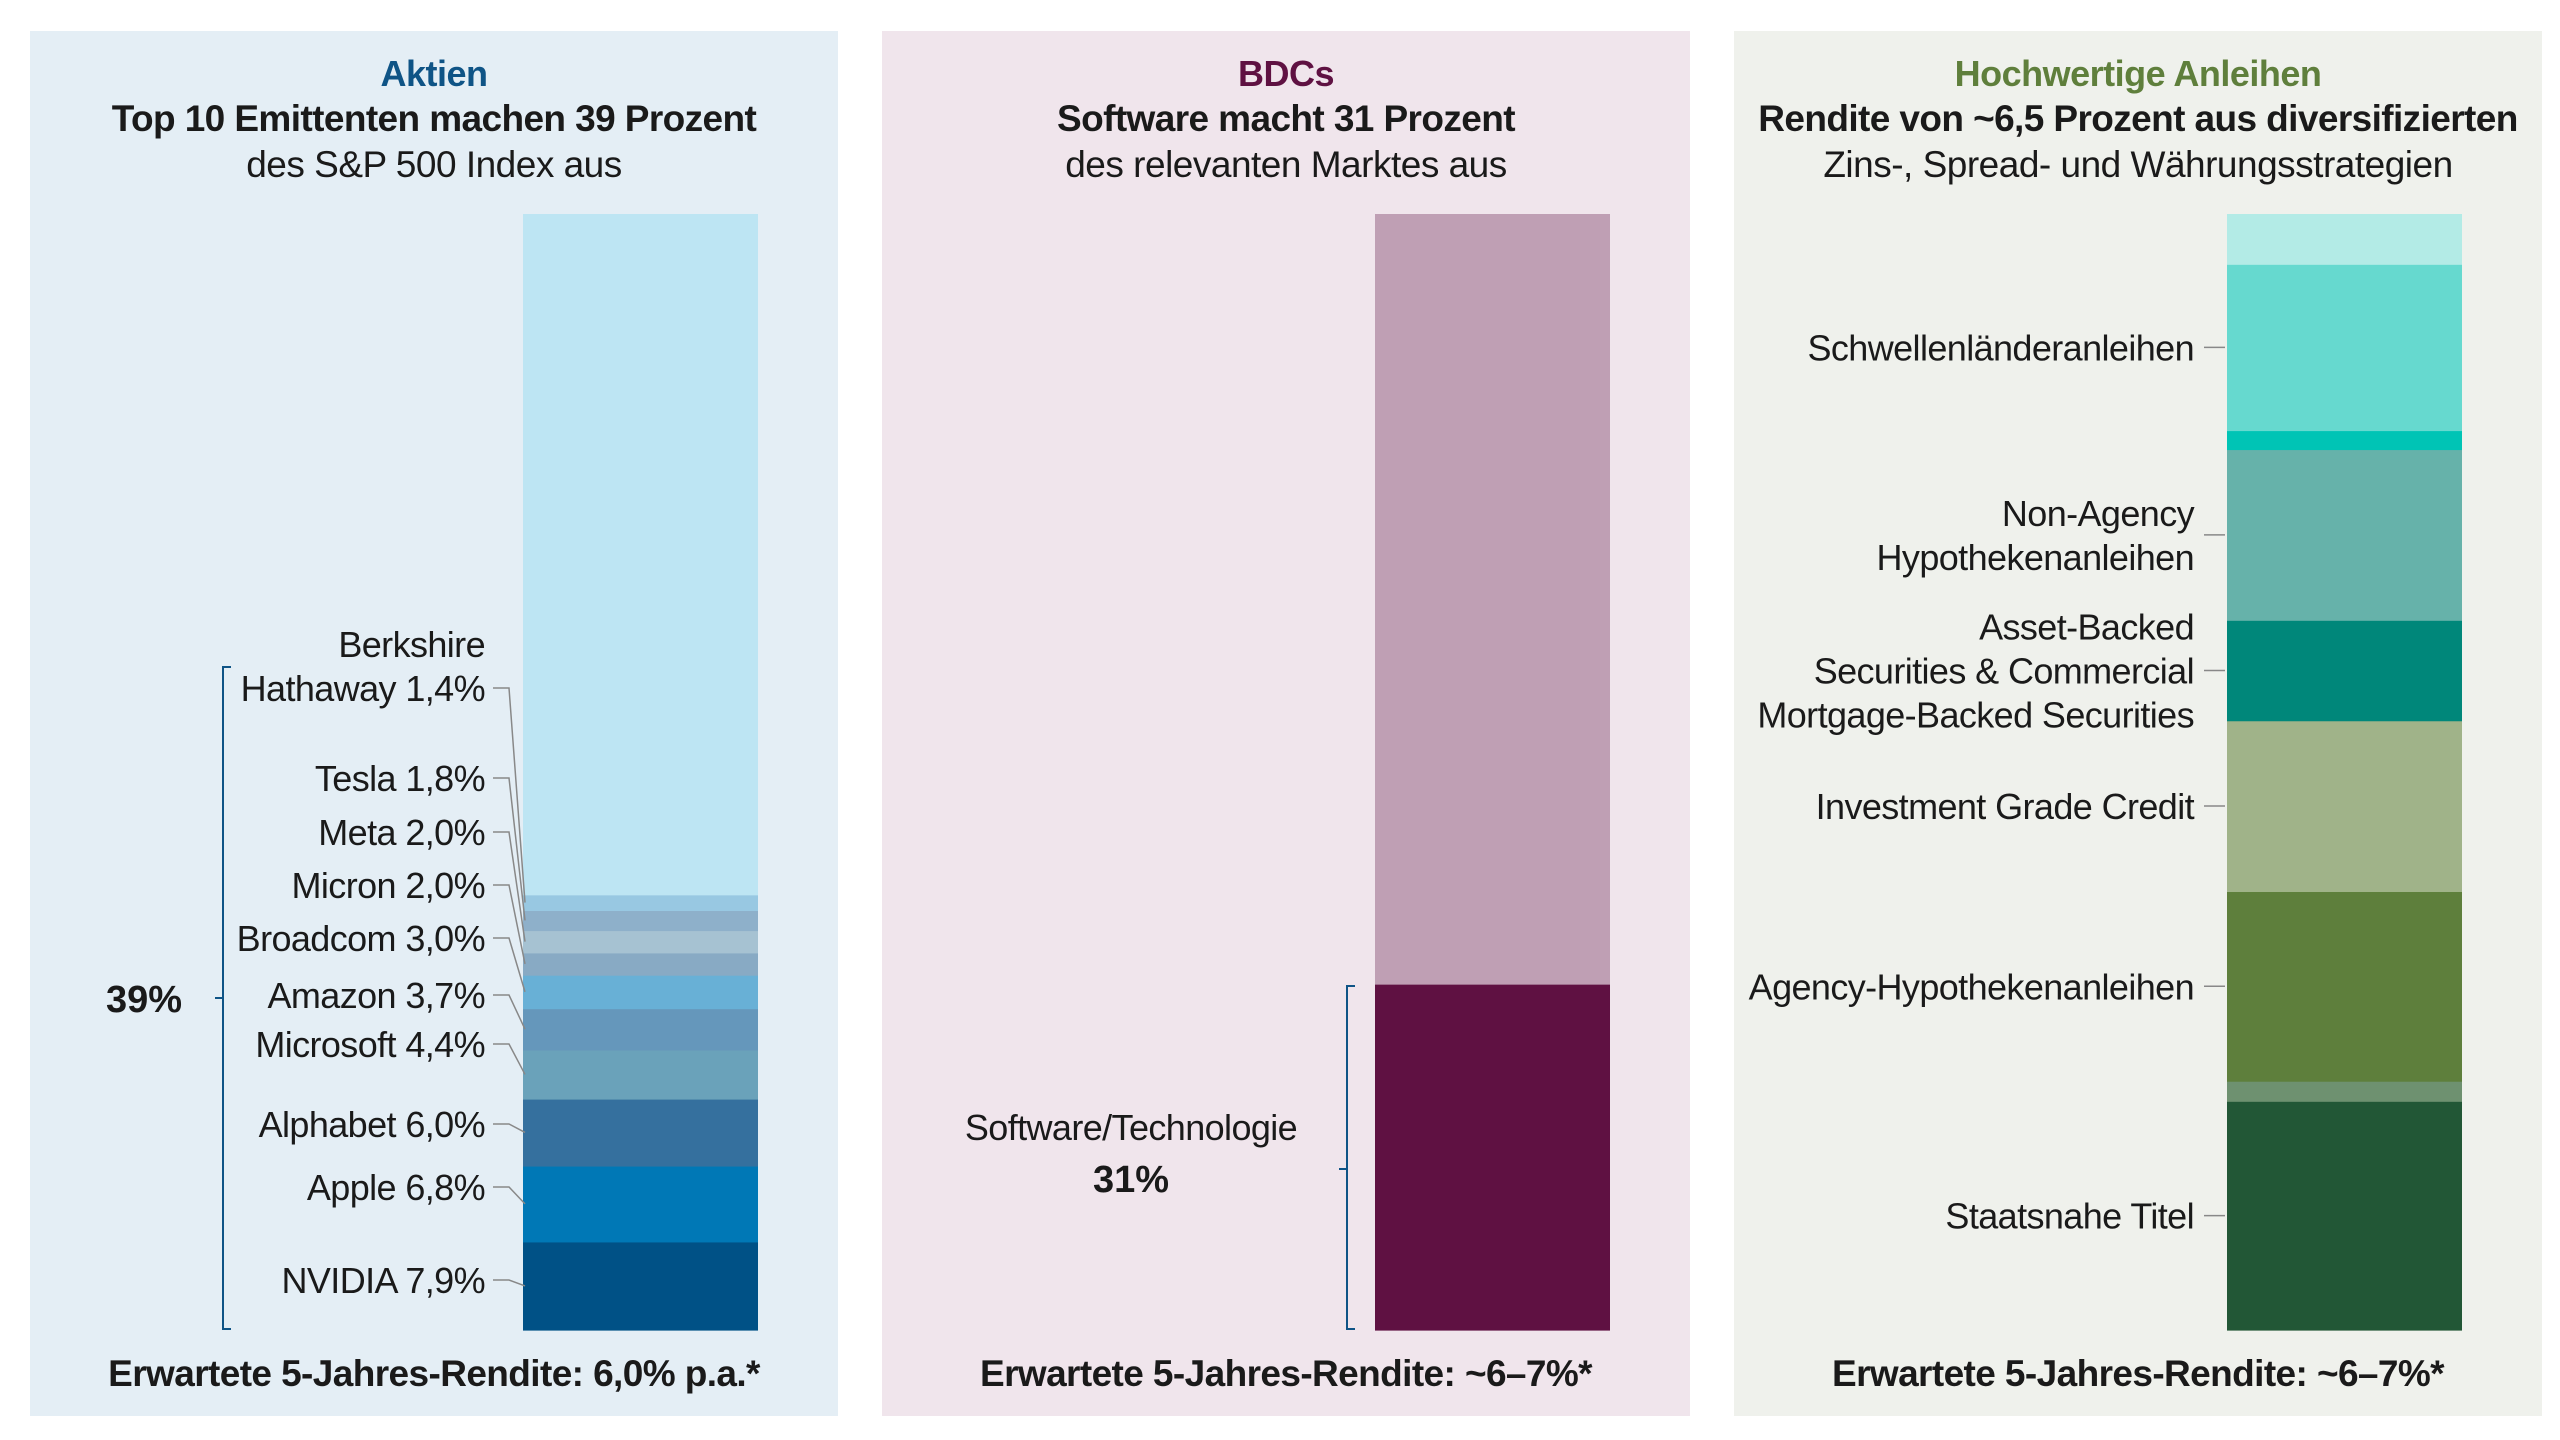 This screenshot has width=2560, height=1440. I want to click on leader-line-broadcom, so click(509, 965).